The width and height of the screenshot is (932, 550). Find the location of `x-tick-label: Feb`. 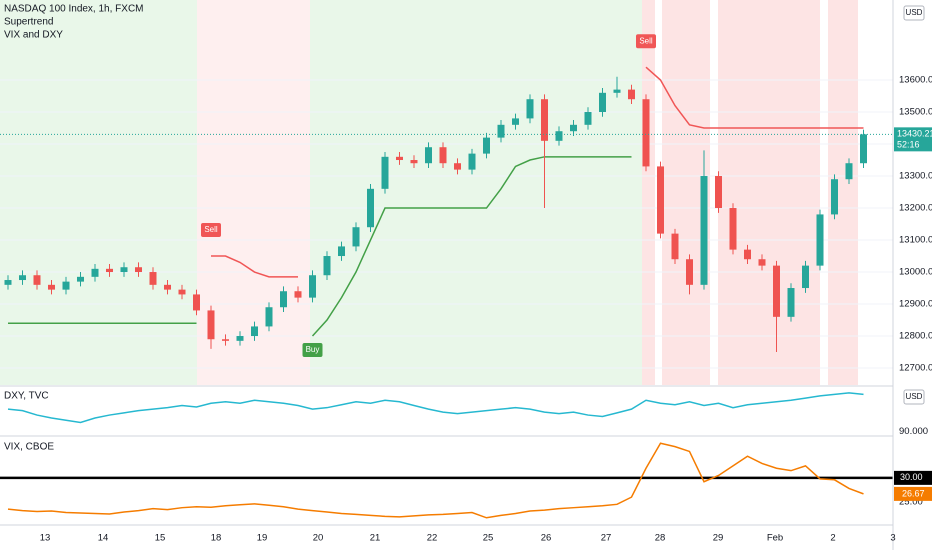

x-tick-label: Feb is located at coordinates (775, 538).